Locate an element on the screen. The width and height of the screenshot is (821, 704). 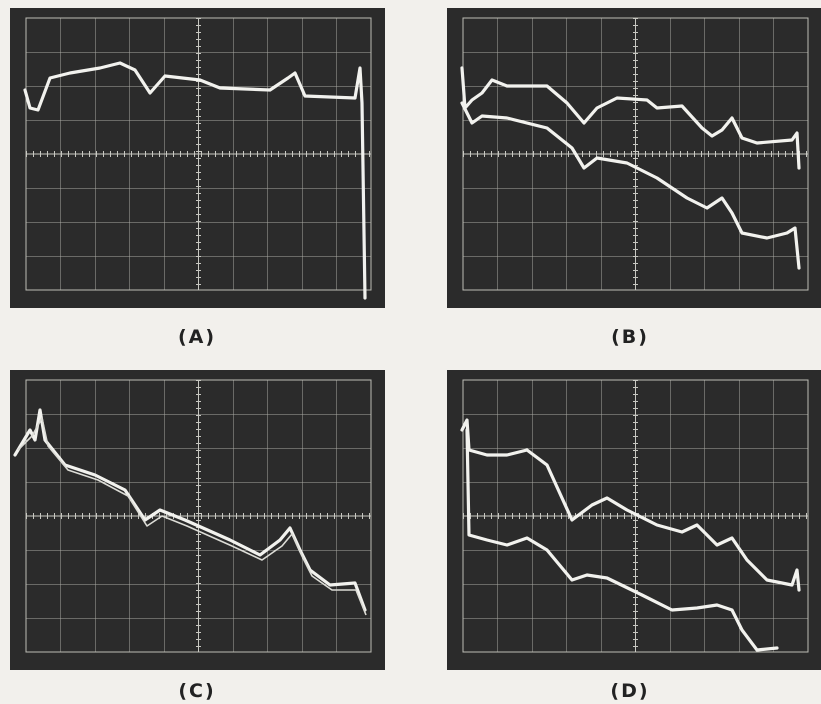
panel-label: (C) is located at coordinates (196, 691).